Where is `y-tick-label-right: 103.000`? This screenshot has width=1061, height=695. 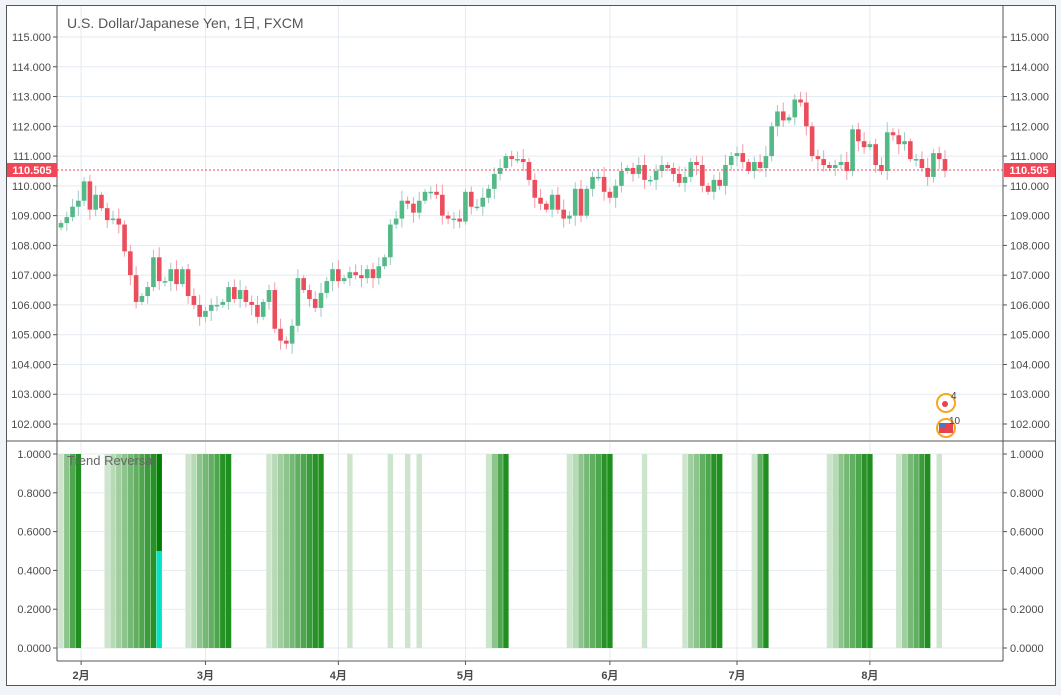 y-tick-label-right: 103.000 is located at coordinates (1030, 395).